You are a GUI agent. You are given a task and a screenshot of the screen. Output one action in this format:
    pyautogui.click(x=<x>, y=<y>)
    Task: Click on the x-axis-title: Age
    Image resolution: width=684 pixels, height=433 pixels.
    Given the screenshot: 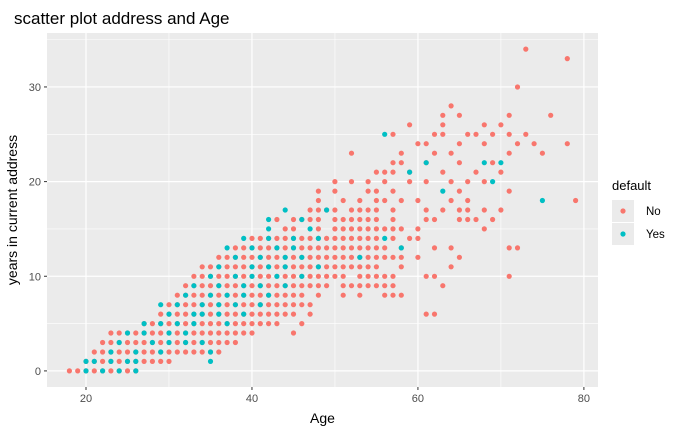 What is the action you would take?
    pyautogui.click(x=322, y=418)
    